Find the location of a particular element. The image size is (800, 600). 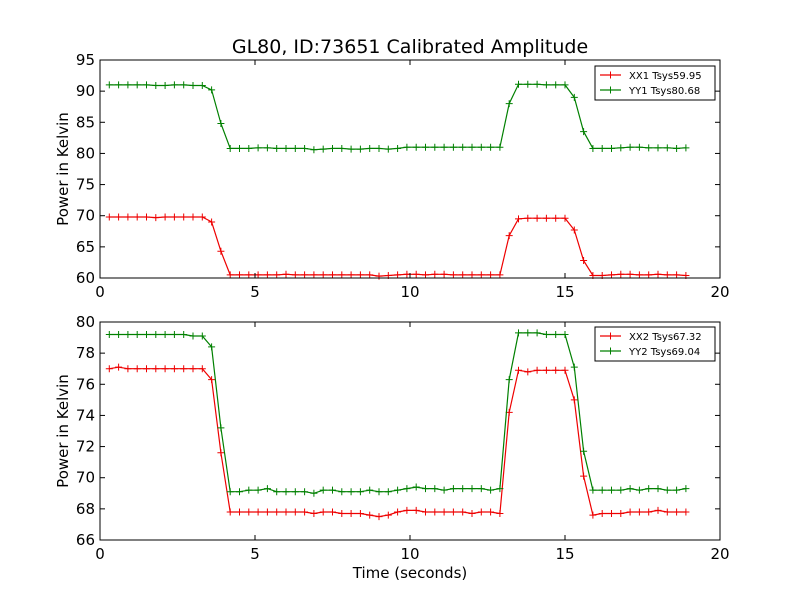

x-tick-label: 0 is located at coordinates (100, 554).